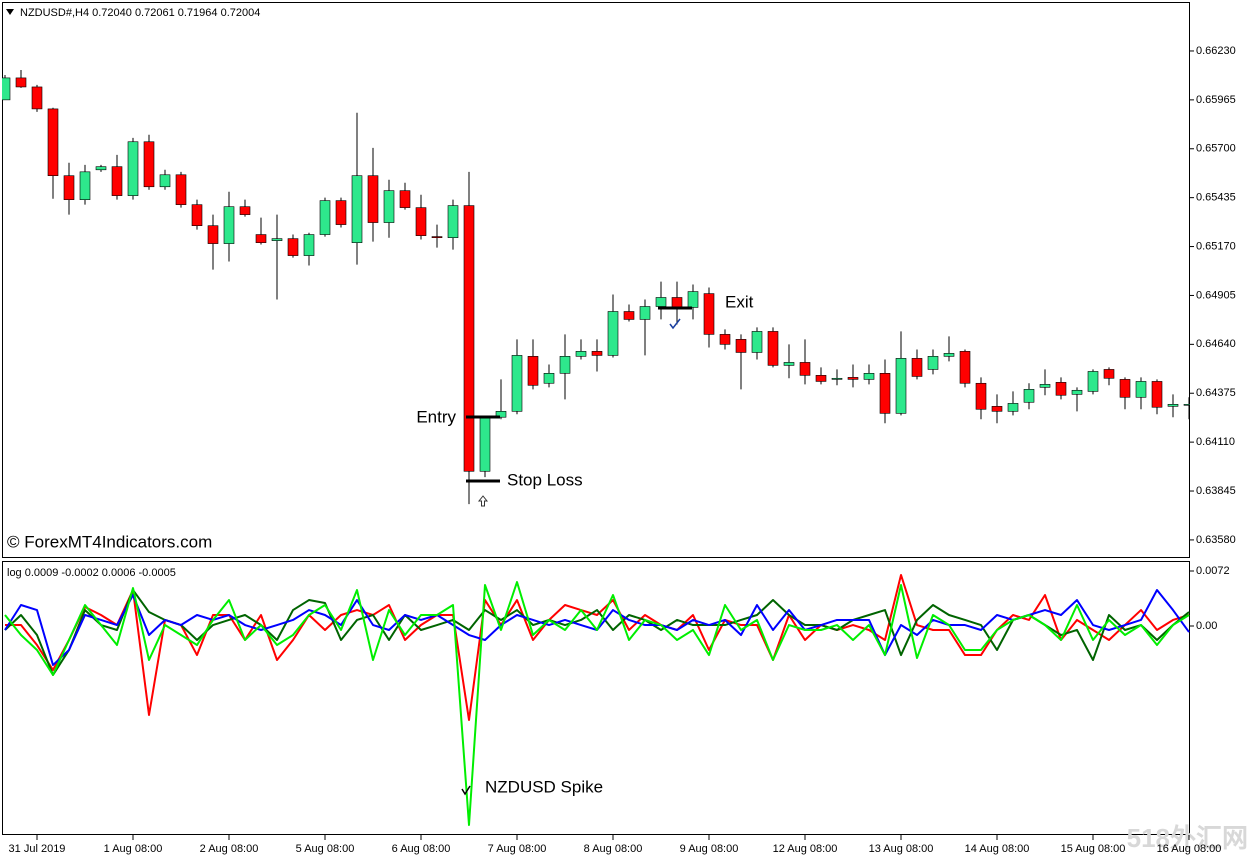 This screenshot has height=862, width=1253. I want to click on x-tick-label: 12 Aug 08:00, so click(805, 849).